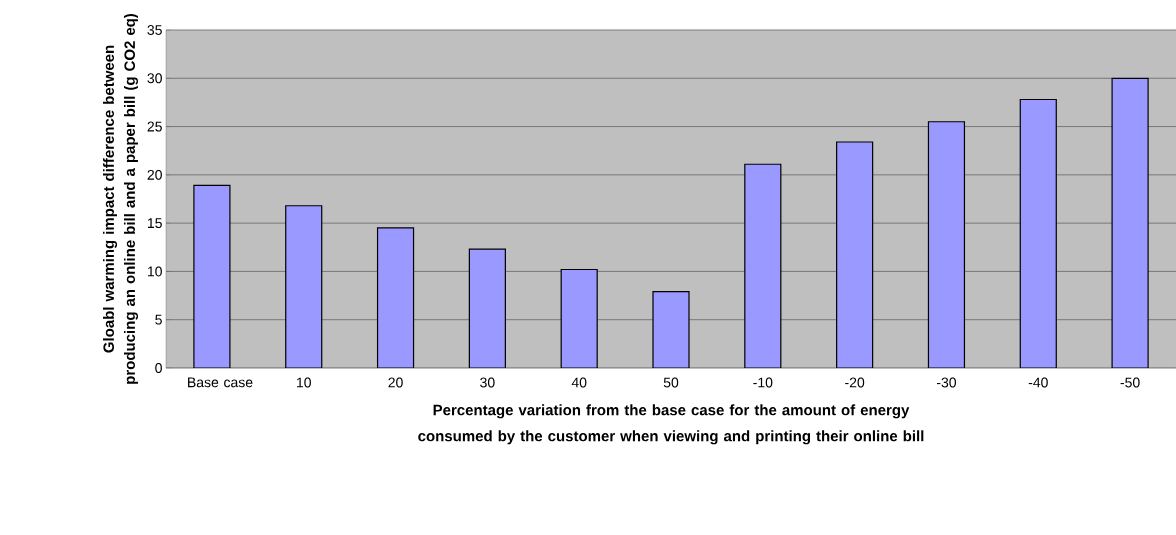 Image resolution: width=1176 pixels, height=535 pixels. What do you see at coordinates (487, 382) in the screenshot?
I see `x-tick-label: 30` at bounding box center [487, 382].